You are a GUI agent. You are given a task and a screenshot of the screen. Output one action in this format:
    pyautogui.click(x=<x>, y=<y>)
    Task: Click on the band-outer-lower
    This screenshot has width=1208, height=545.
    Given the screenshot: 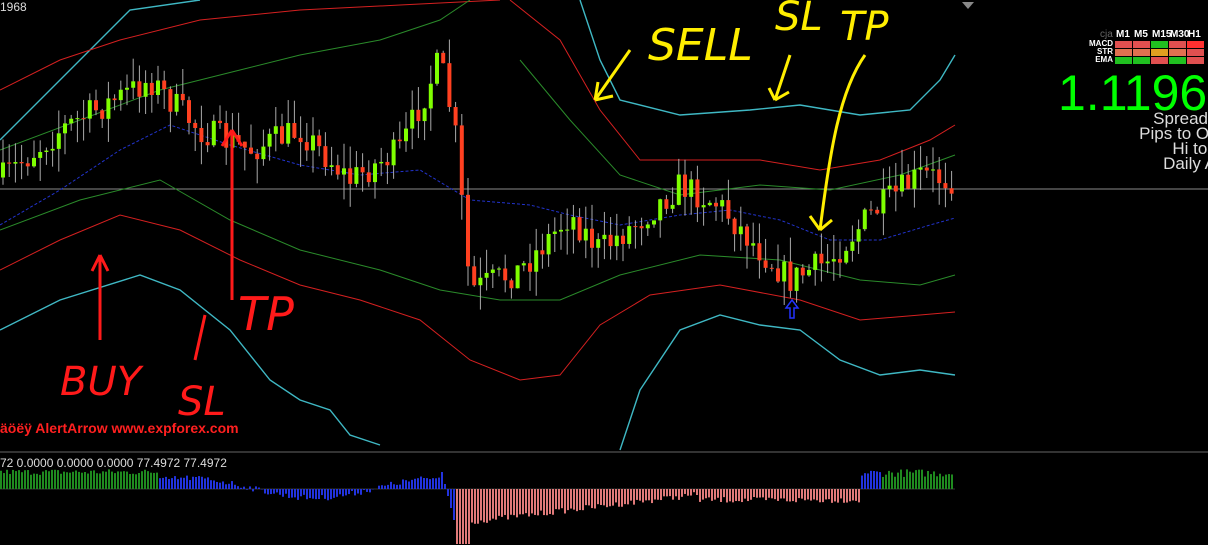 What is the action you would take?
    pyautogui.click(x=787, y=382)
    